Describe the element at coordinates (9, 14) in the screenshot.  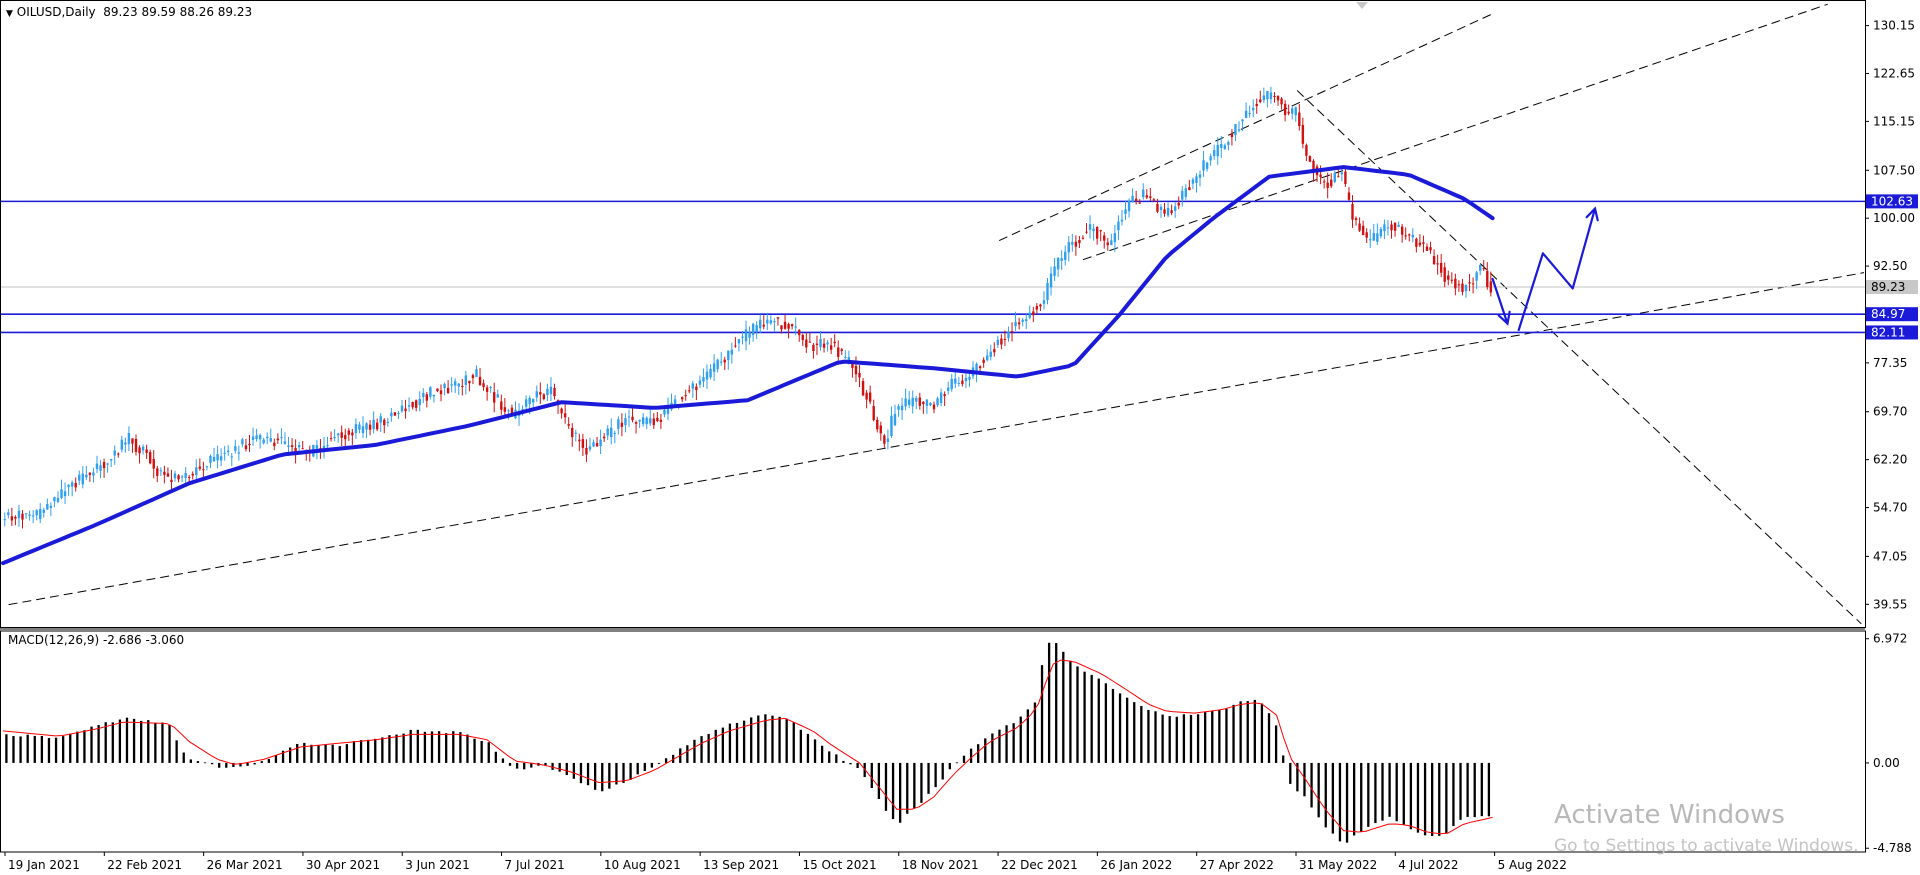
I see `collapse-arrow-icon: ▼` at that location.